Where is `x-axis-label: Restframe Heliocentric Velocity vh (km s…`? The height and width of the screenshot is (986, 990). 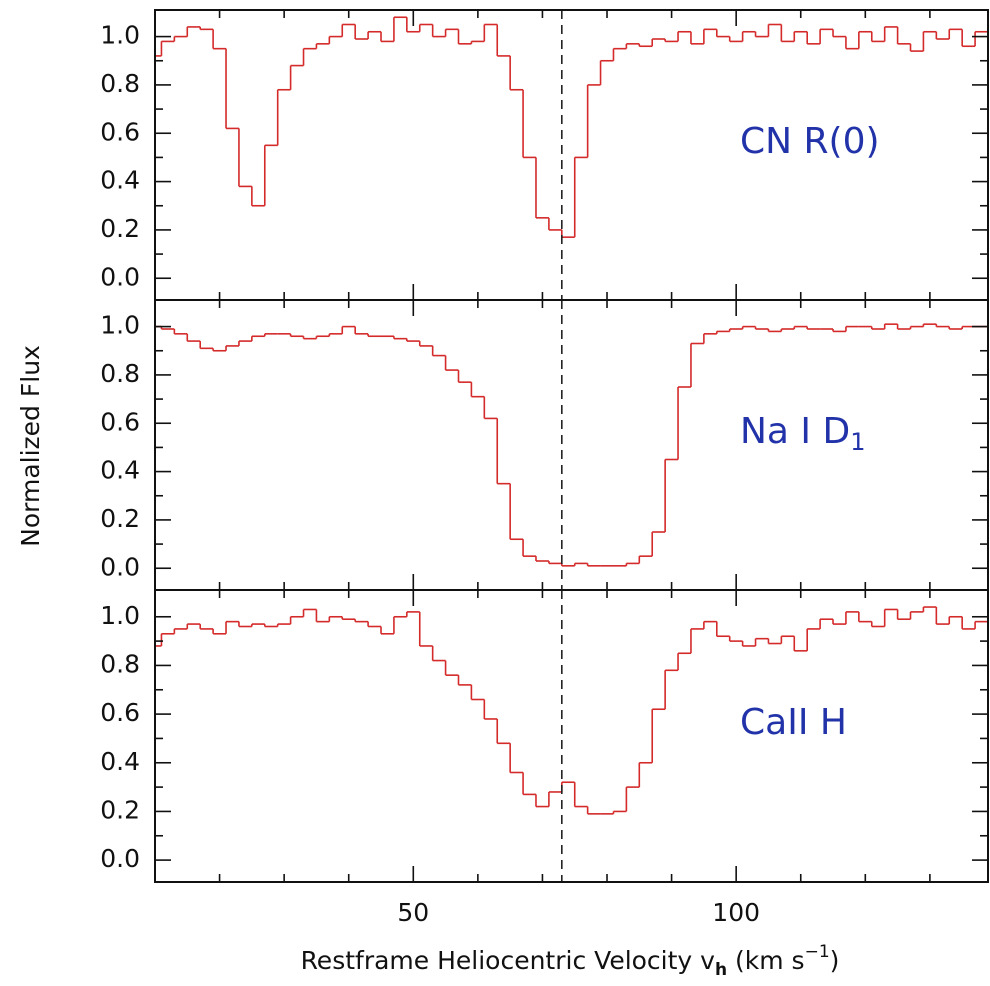 x-axis-label: Restframe Heliocentric Velocity vh (km s… is located at coordinates (570, 961).